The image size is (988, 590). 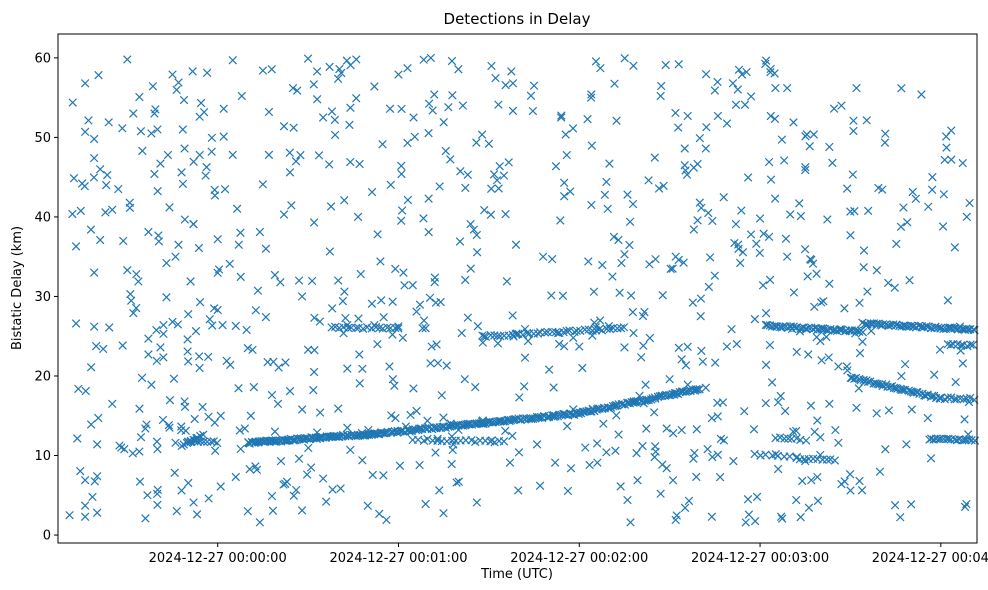 What do you see at coordinates (517, 19) in the screenshot?
I see `chart-title: Detections in Delay` at bounding box center [517, 19].